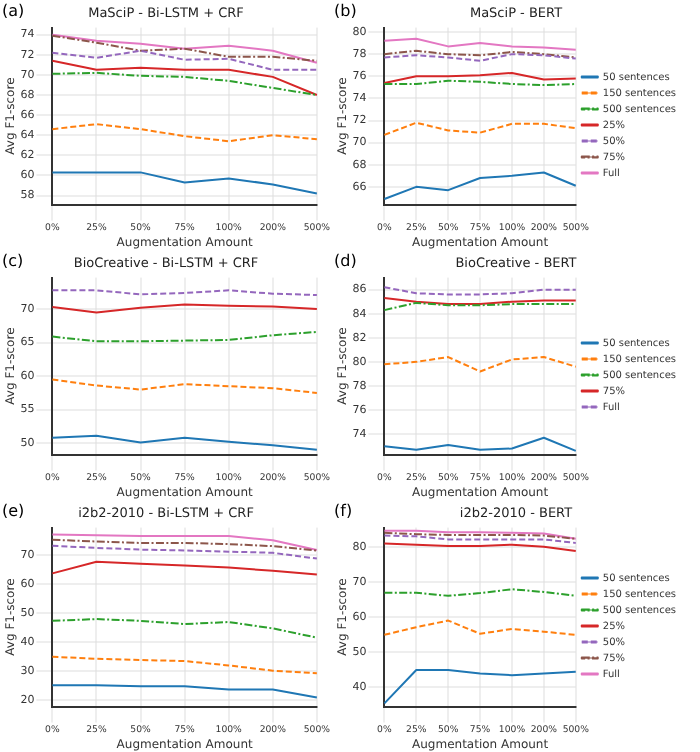 Image resolution: width=700 pixels, height=752 pixels. What do you see at coordinates (13, 261) in the screenshot?
I see `text: (c)` at bounding box center [13, 261].